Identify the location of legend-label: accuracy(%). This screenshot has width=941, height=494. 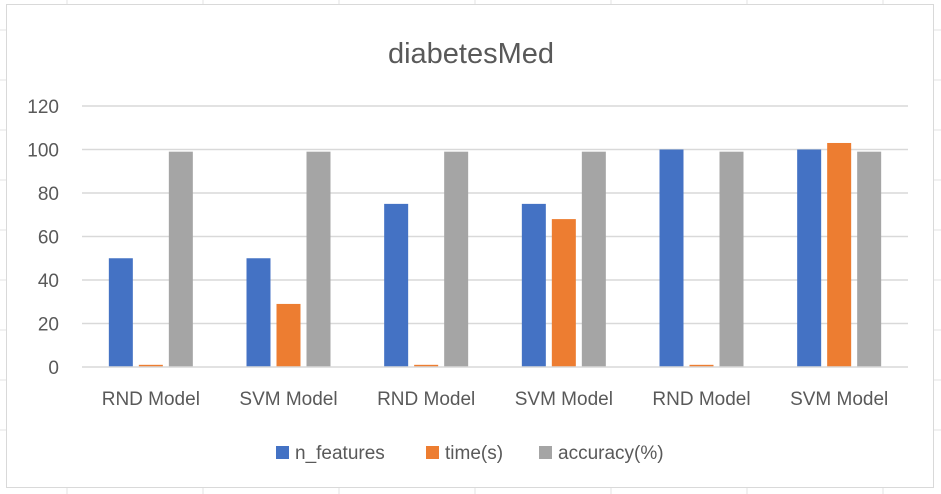
(611, 453).